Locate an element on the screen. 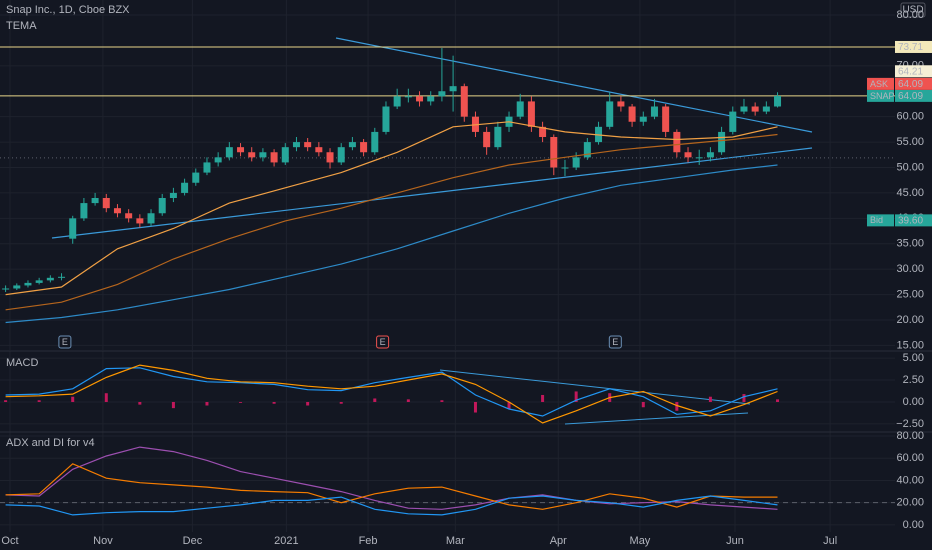 Image resolution: width=932 pixels, height=550 pixels. chart-title: Snap Inc., 1D, Cboe BZX is located at coordinates (68, 10).